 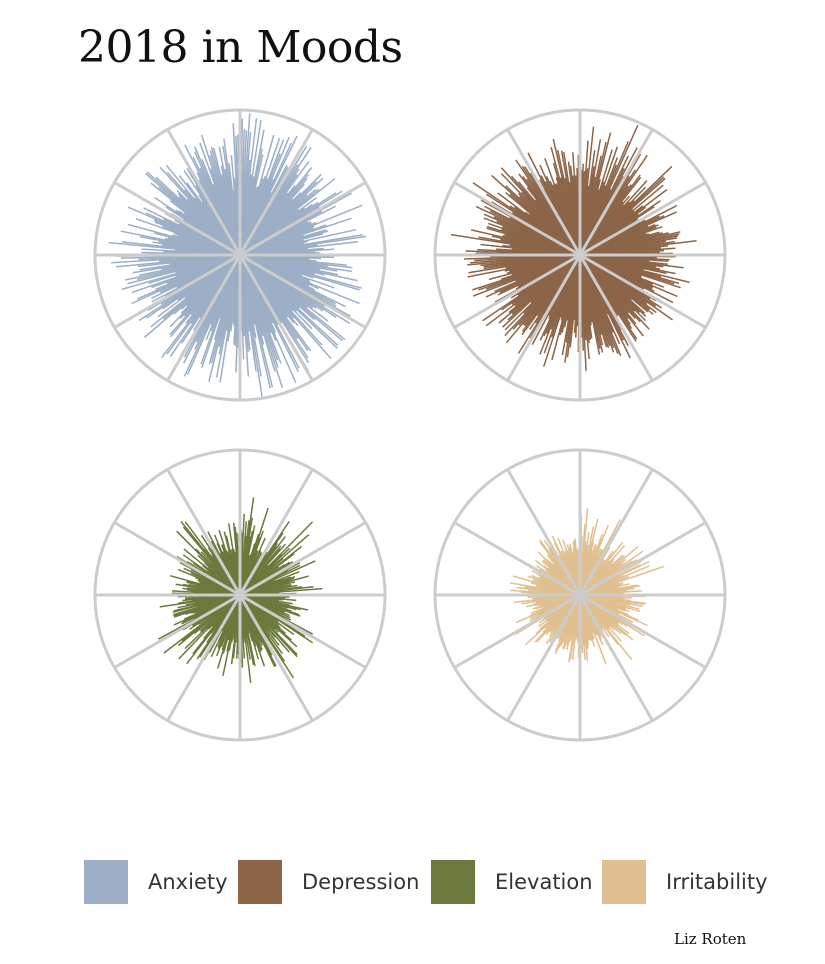 I want to click on irritability-radial-chart, so click(x=580, y=595).